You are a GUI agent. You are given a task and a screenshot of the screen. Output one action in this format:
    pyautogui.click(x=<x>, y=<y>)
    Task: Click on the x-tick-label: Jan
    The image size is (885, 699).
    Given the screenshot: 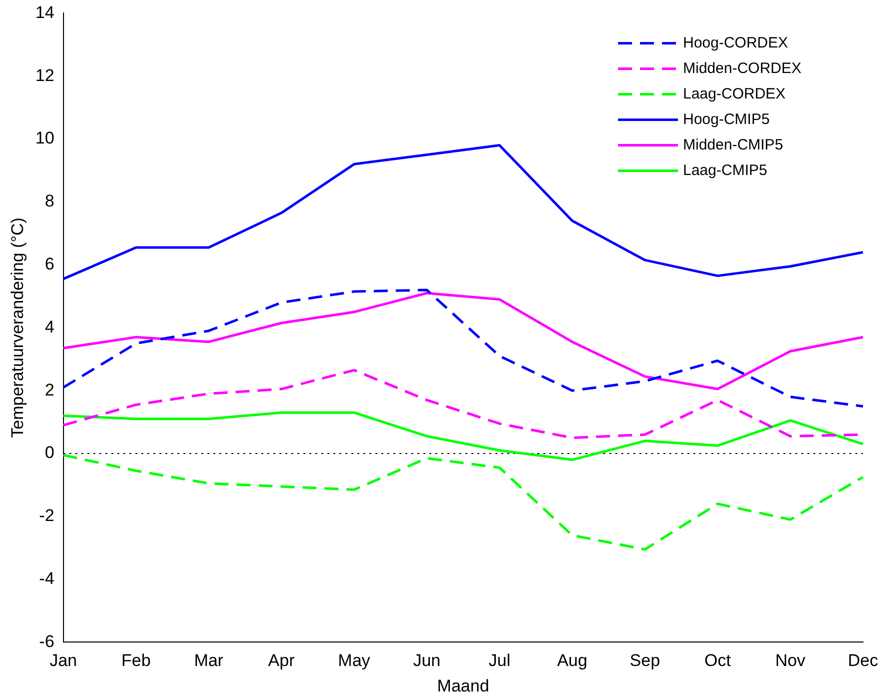 What is the action you would take?
    pyautogui.click(x=64, y=660)
    